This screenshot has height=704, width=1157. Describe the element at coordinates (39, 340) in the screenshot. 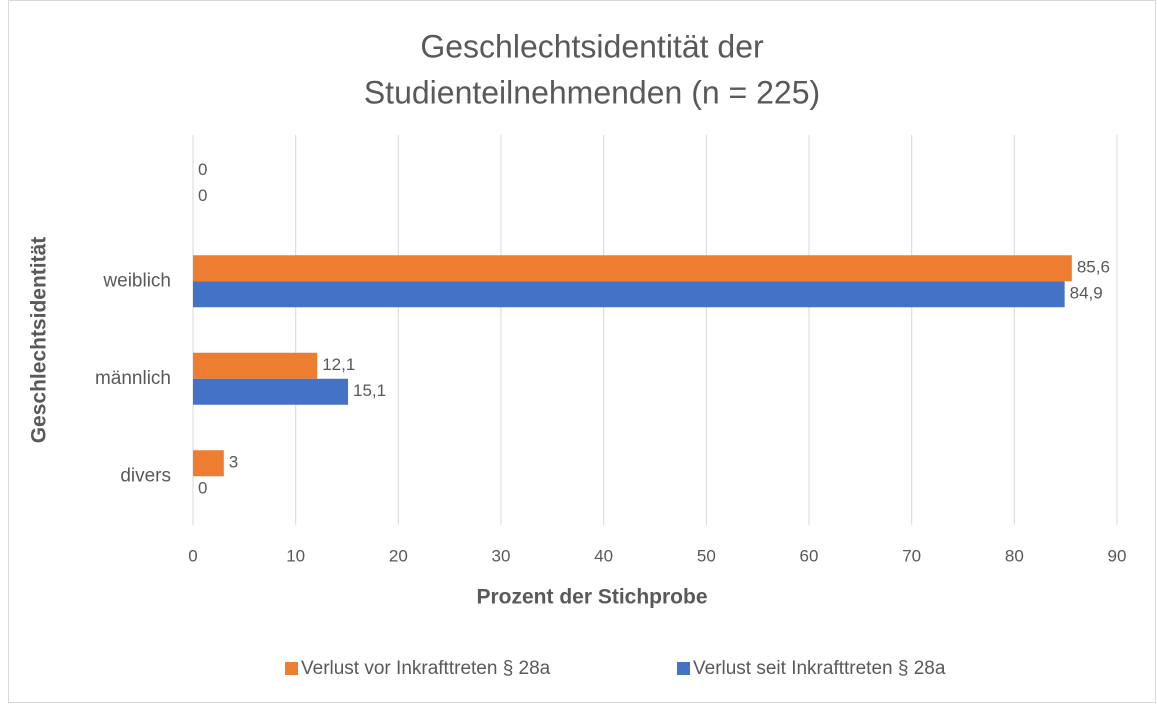

I see `y-axis-label: Geschlechtsidentität` at that location.